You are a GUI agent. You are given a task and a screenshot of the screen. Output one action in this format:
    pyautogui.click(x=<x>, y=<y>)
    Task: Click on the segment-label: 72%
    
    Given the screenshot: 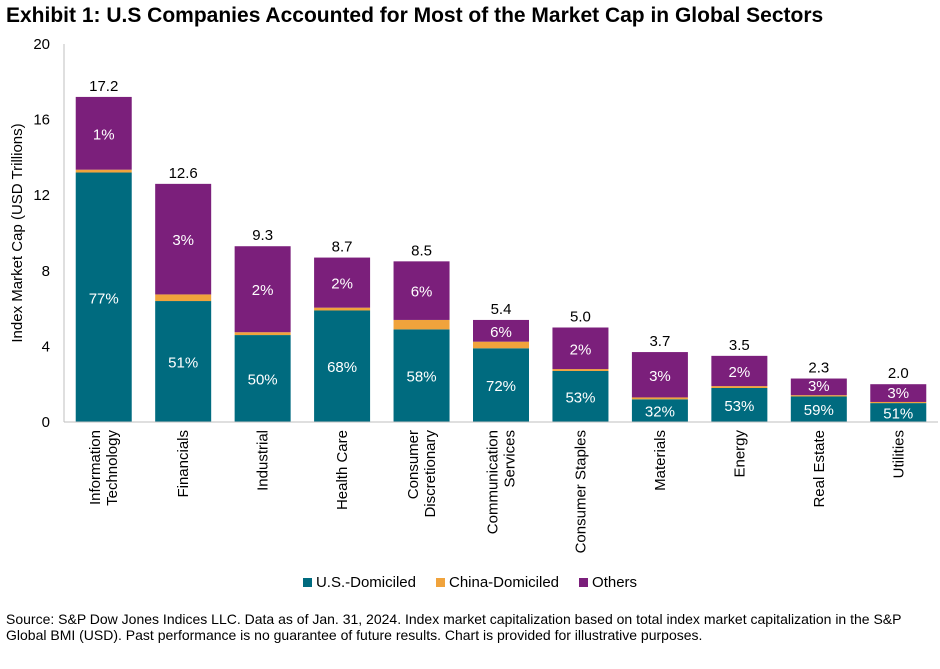 What is the action you would take?
    pyautogui.click(x=501, y=386)
    